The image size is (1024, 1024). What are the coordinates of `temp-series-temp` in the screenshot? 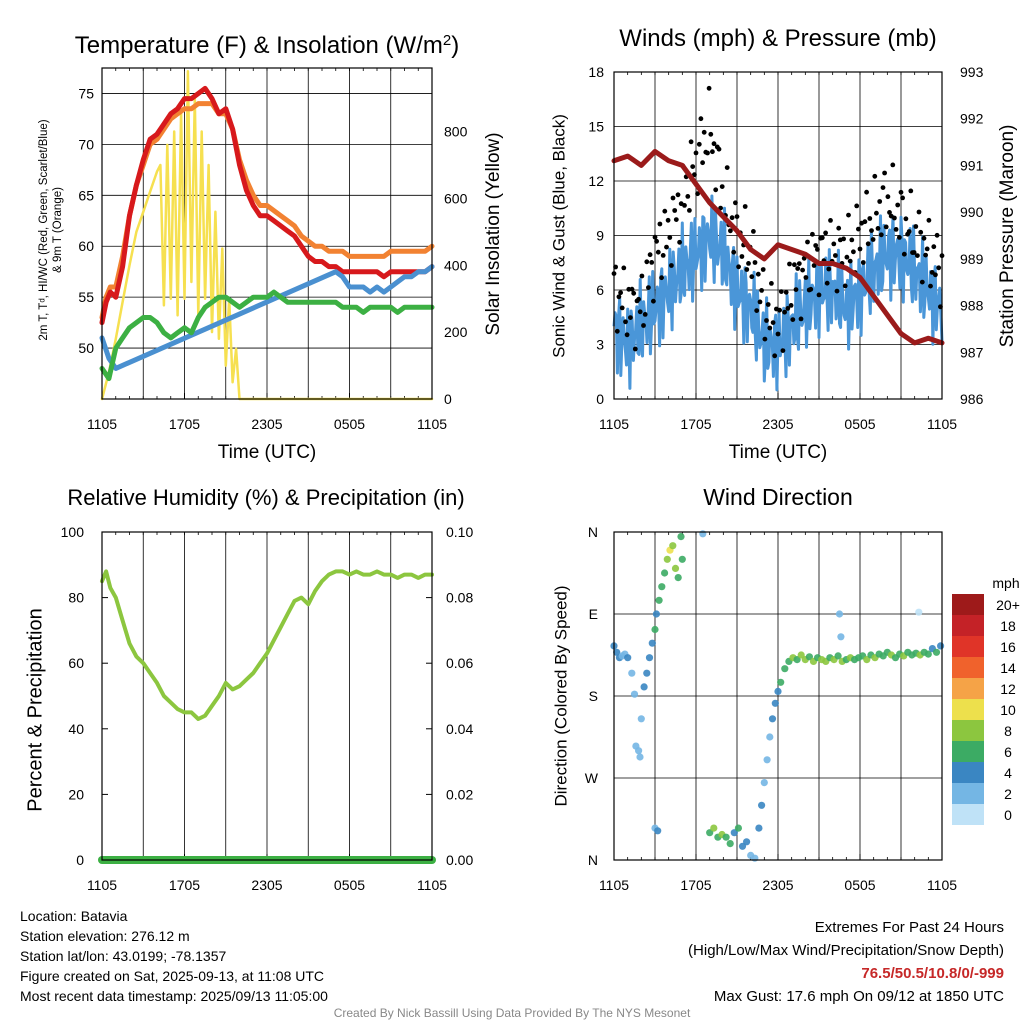 It's located at (267, 205).